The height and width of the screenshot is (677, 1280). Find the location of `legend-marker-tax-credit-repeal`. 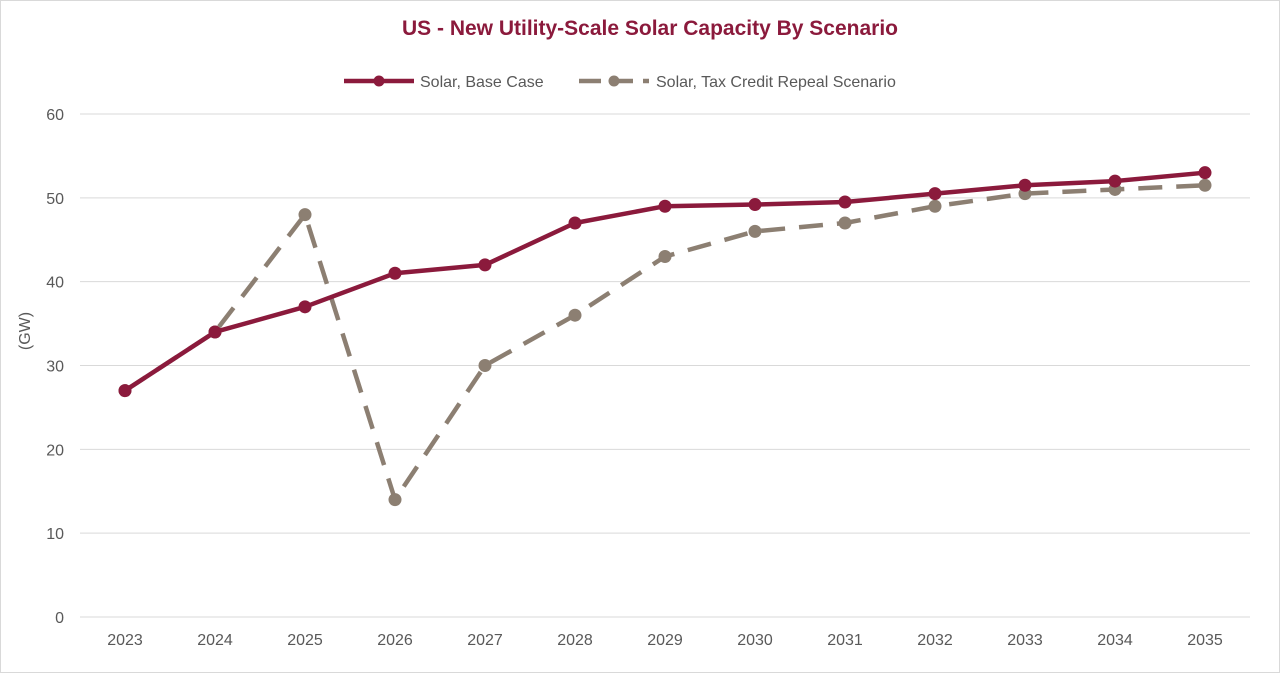

legend-marker-tax-credit-repeal is located at coordinates (614, 81).